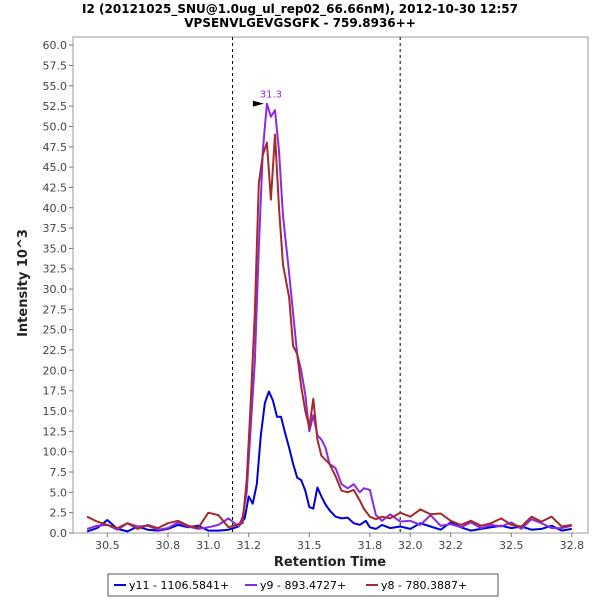  I want to click on y-tick-label: 30.0, so click(55, 289).